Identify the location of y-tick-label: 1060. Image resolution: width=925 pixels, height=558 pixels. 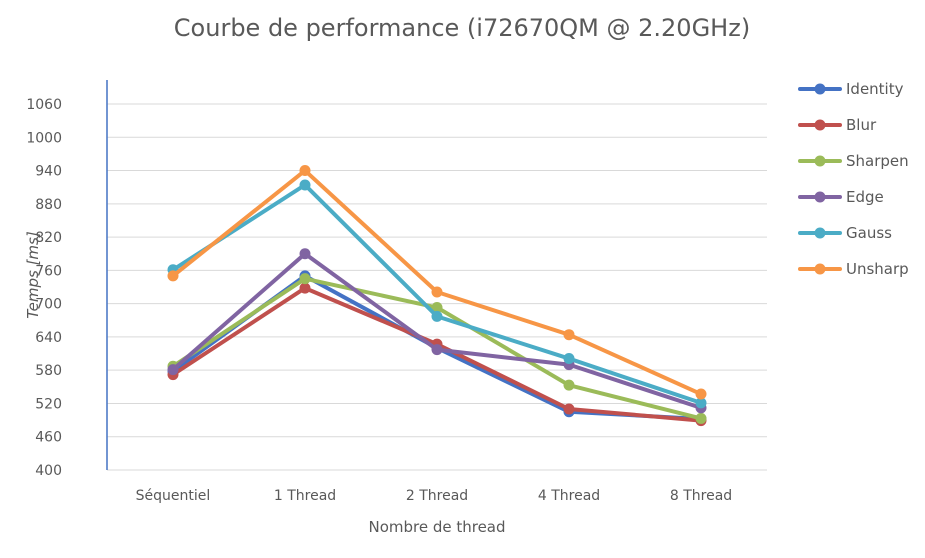
(44, 105).